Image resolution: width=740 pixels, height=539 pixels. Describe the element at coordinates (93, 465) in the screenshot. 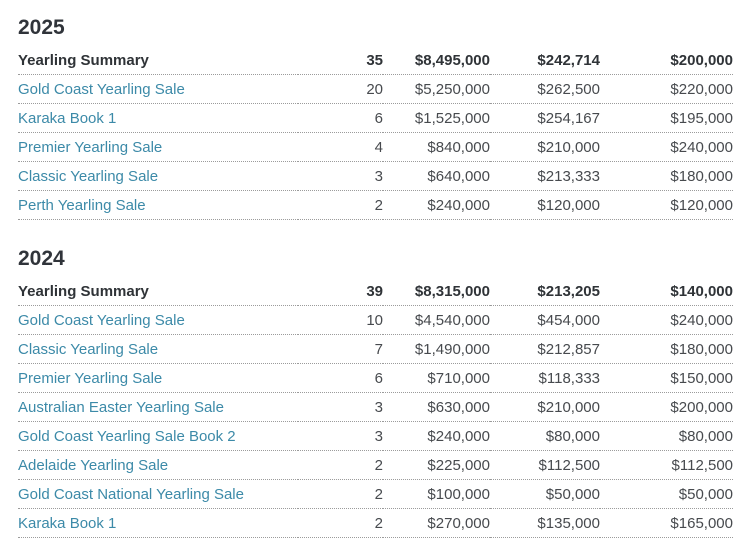

I see `sale-link: Adelaide Yearling Sale` at that location.